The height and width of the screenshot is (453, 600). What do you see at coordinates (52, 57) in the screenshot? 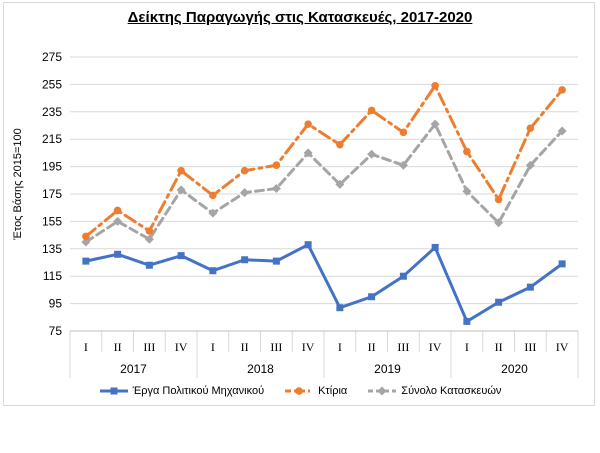
I see `y-tick-label: 275` at bounding box center [52, 57].